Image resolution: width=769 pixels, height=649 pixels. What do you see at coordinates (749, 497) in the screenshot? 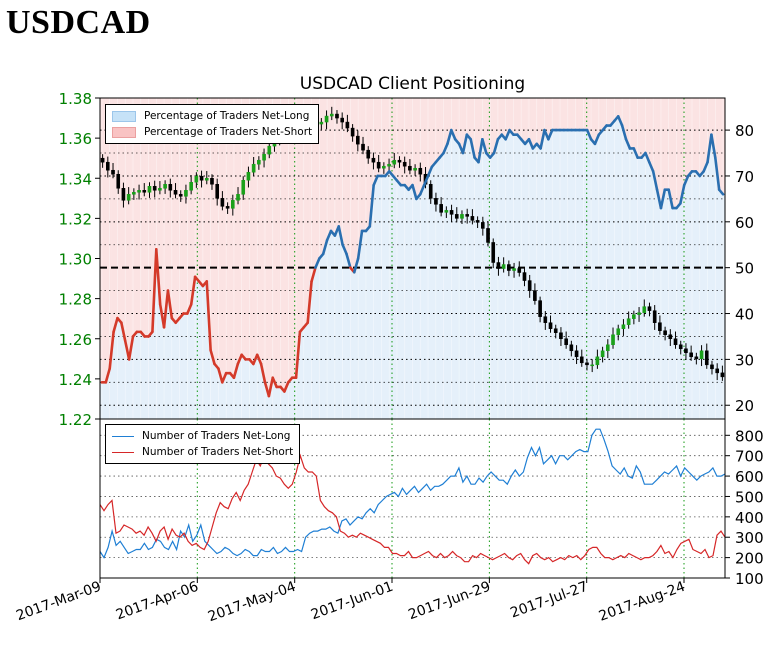
I see `bottom-axis-tick-label: 500` at bounding box center [749, 497].